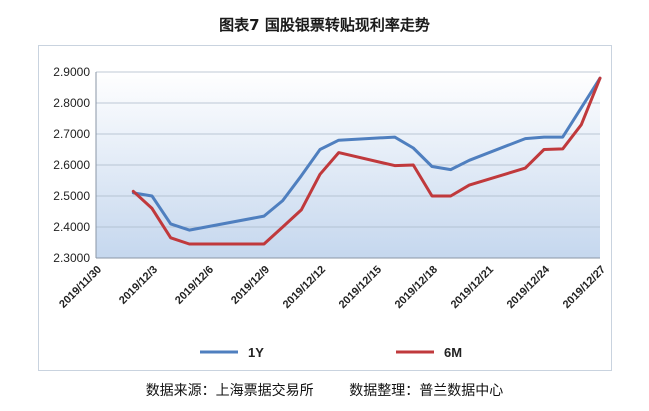  Describe the element at coordinates (529, 287) in the screenshot. I see `x-tick-label: 2019/12/24` at that location.